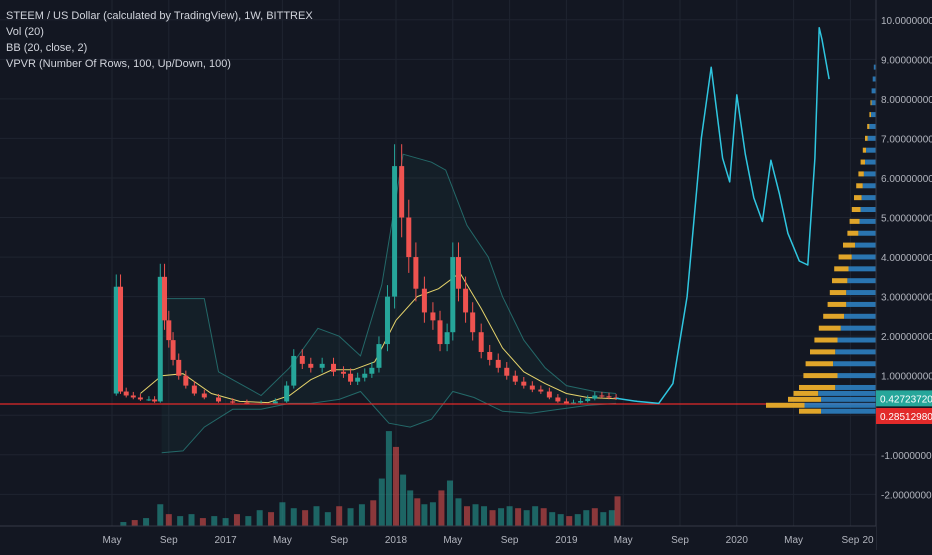  What do you see at coordinates (47, 48) in the screenshot?
I see `bb-indicator-label: BB (20, close, 2)` at bounding box center [47, 48].